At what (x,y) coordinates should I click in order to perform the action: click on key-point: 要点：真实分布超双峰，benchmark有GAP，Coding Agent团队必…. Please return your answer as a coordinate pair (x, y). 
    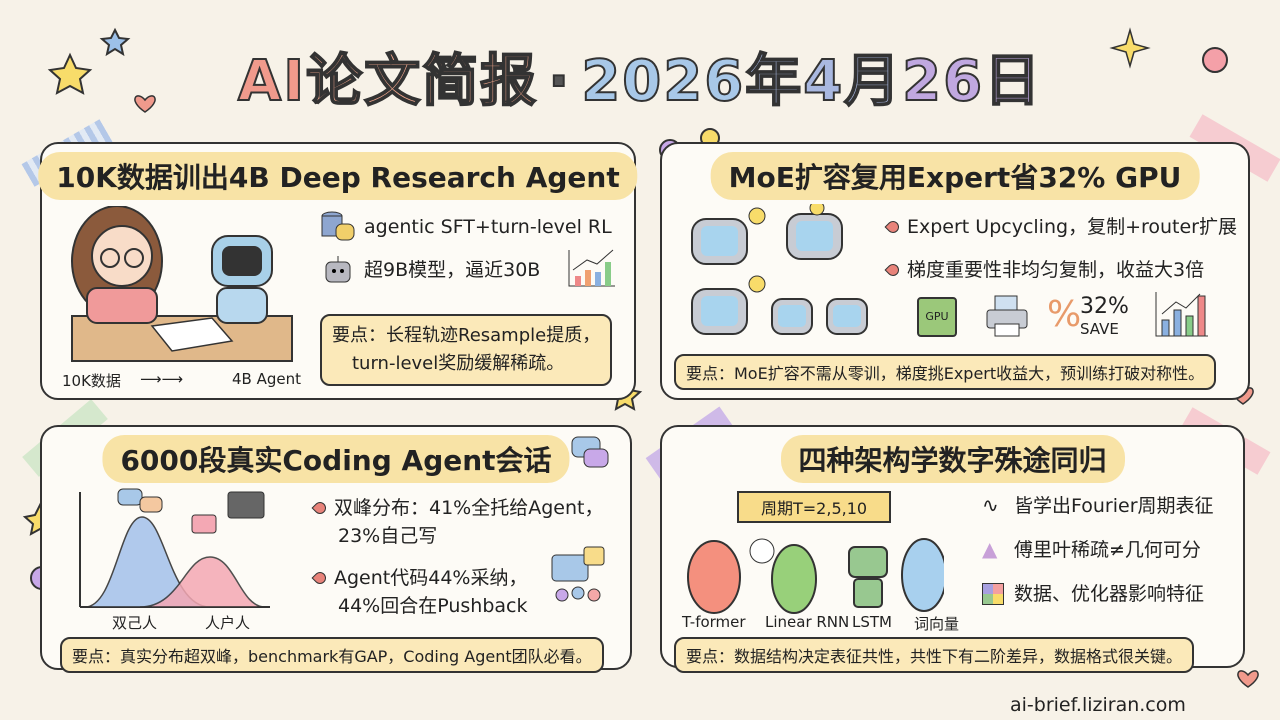
    Looking at the image, I should click on (332, 655).